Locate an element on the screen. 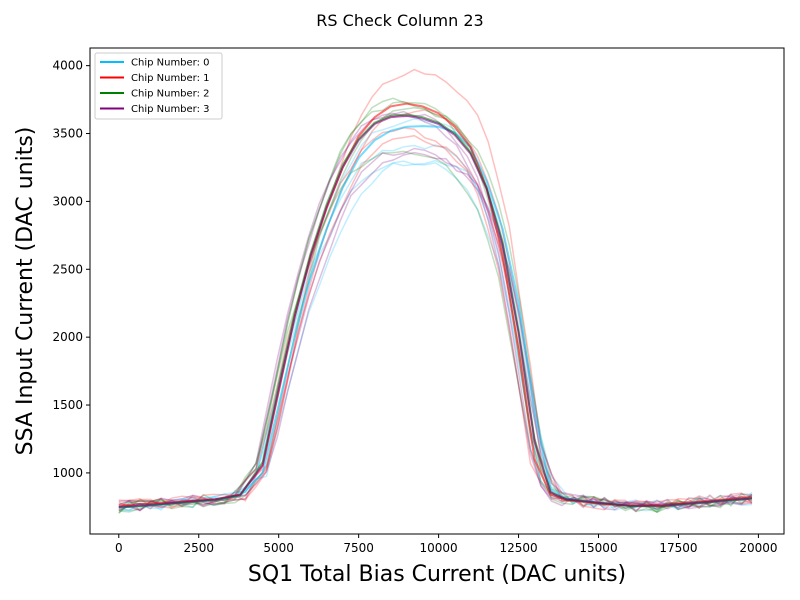  x-tick-label: 5000 is located at coordinates (278, 548).